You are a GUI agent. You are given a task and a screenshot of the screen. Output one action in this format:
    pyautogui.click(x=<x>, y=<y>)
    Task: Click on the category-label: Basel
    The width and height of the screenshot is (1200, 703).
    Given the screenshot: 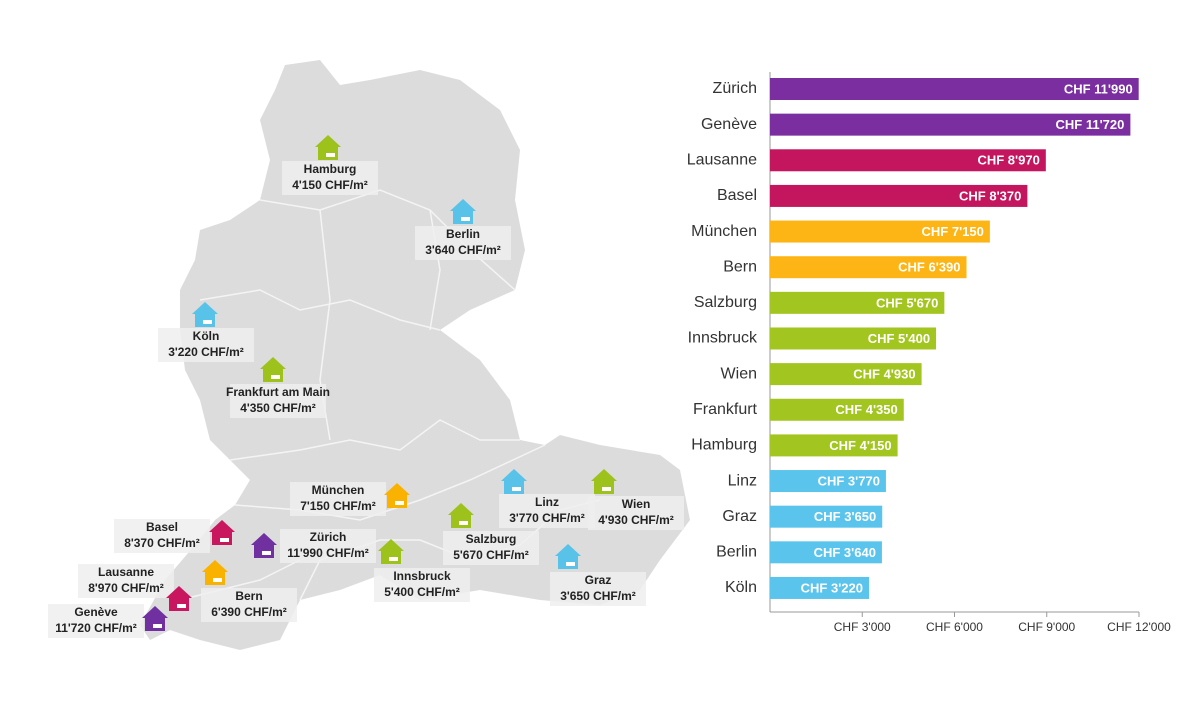 What is the action you would take?
    pyautogui.click(x=737, y=195)
    